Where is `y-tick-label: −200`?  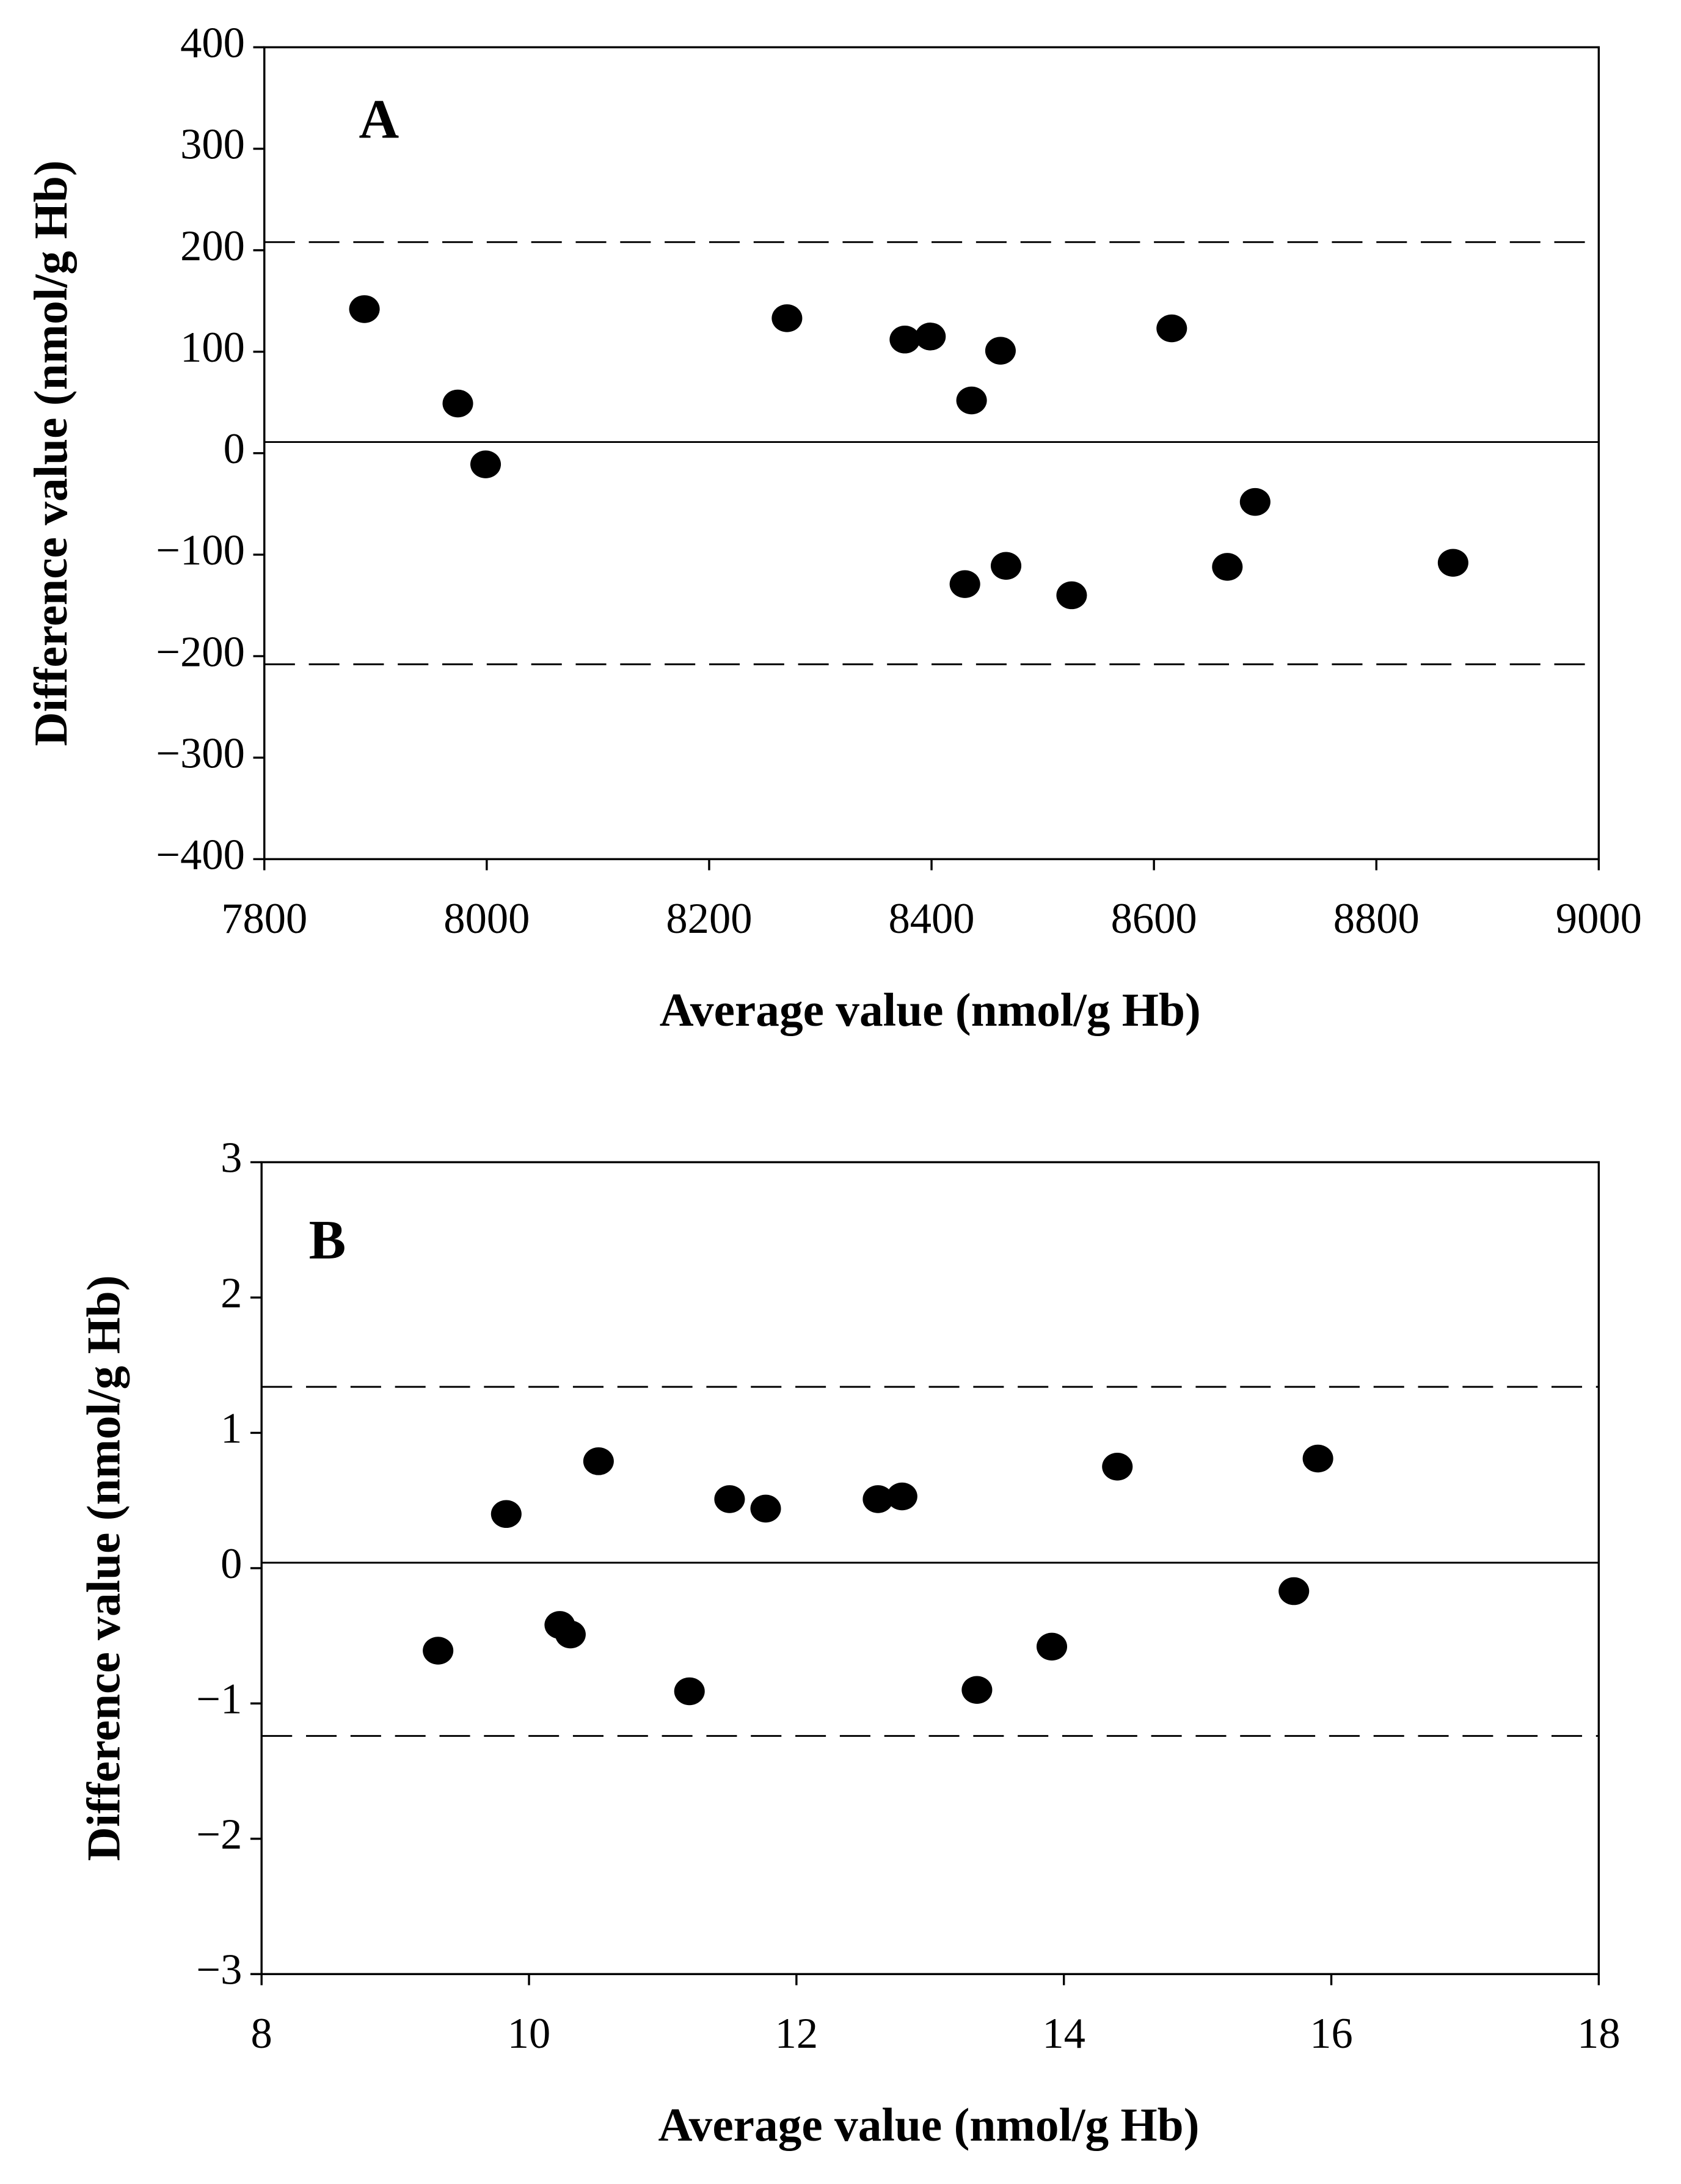
y-tick-label: −200 is located at coordinates (200, 652).